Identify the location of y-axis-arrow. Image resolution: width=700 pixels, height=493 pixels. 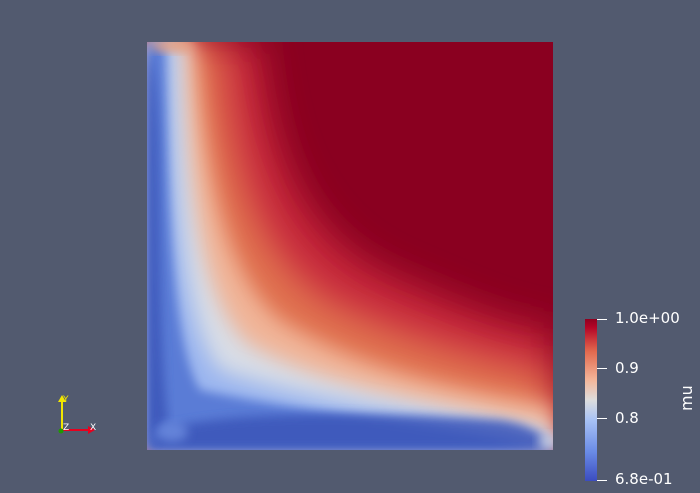
(62, 398).